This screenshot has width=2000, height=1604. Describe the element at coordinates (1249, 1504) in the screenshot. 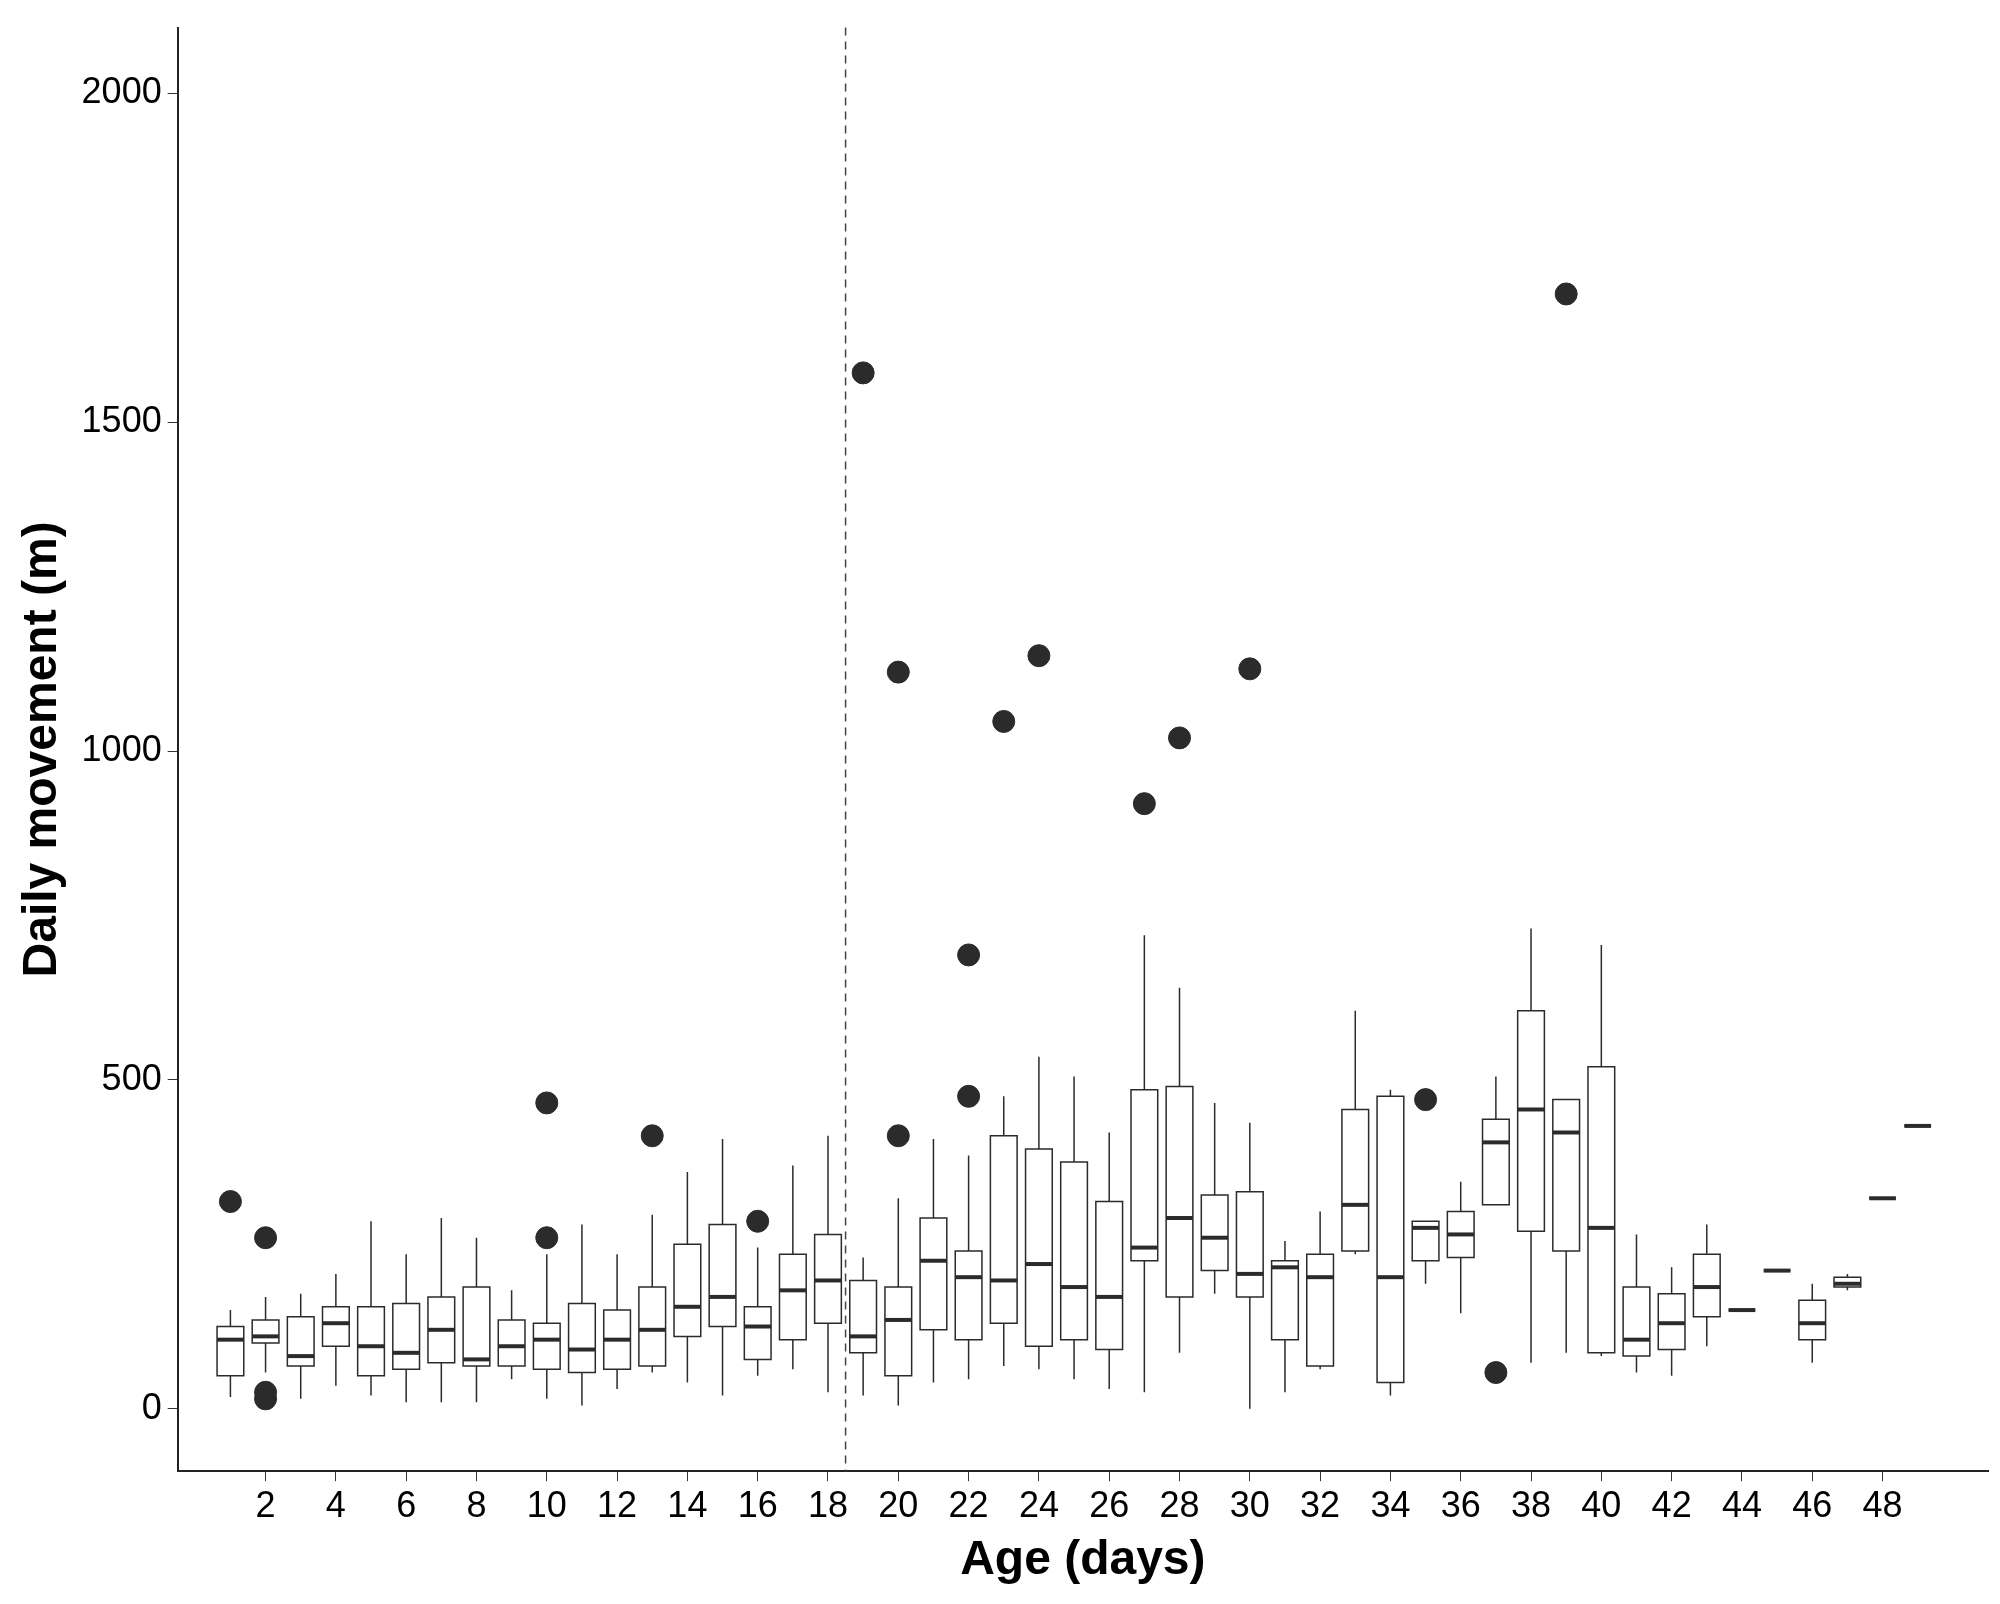

I see `x-tick-label: 30` at that location.